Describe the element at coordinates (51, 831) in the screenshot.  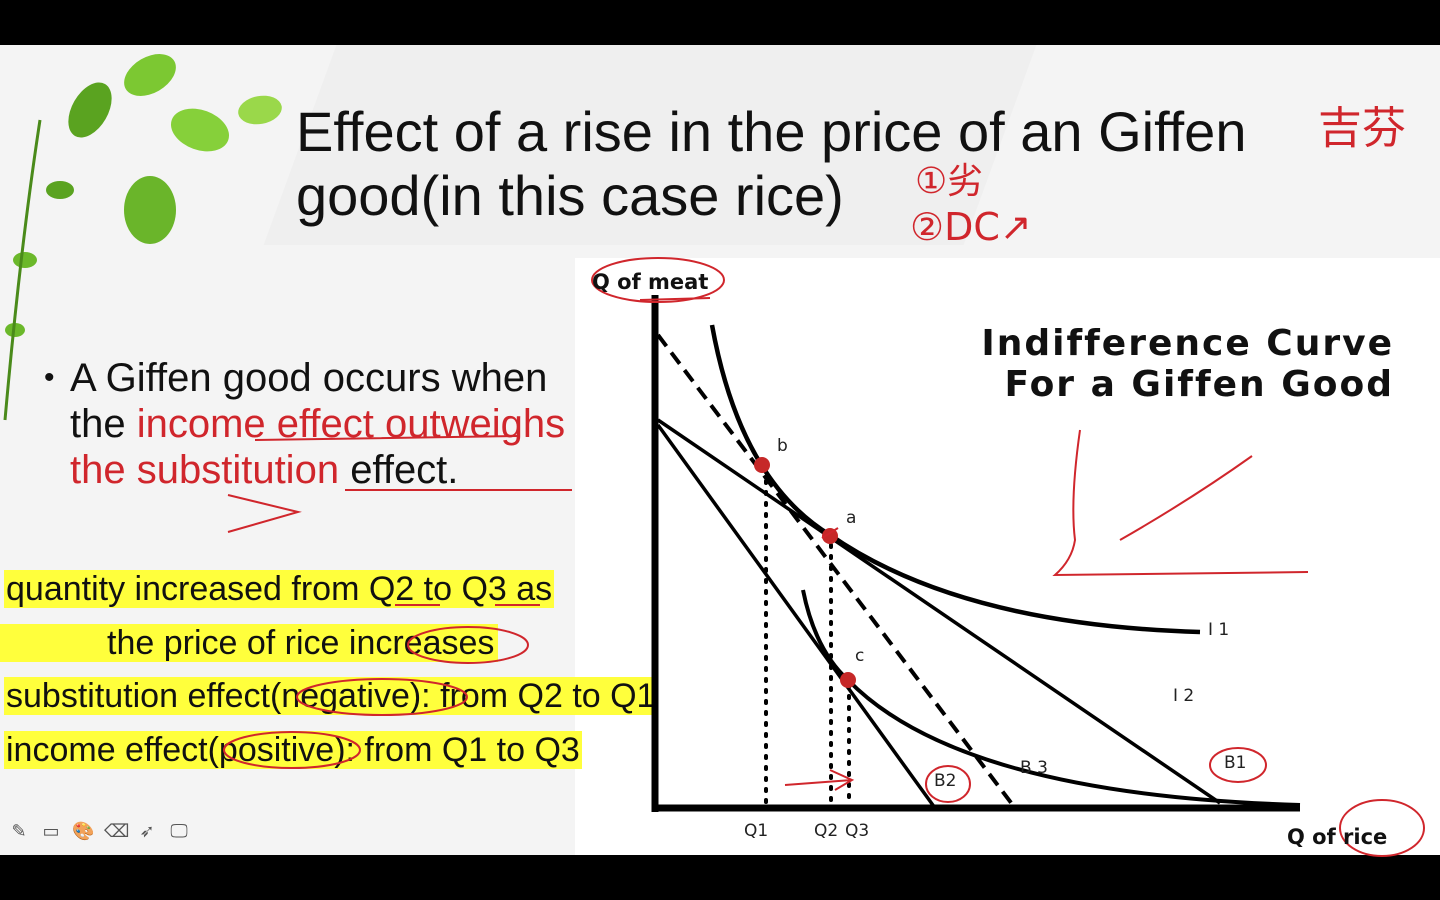
I see `whiteboard-icon: ▭` at that location.